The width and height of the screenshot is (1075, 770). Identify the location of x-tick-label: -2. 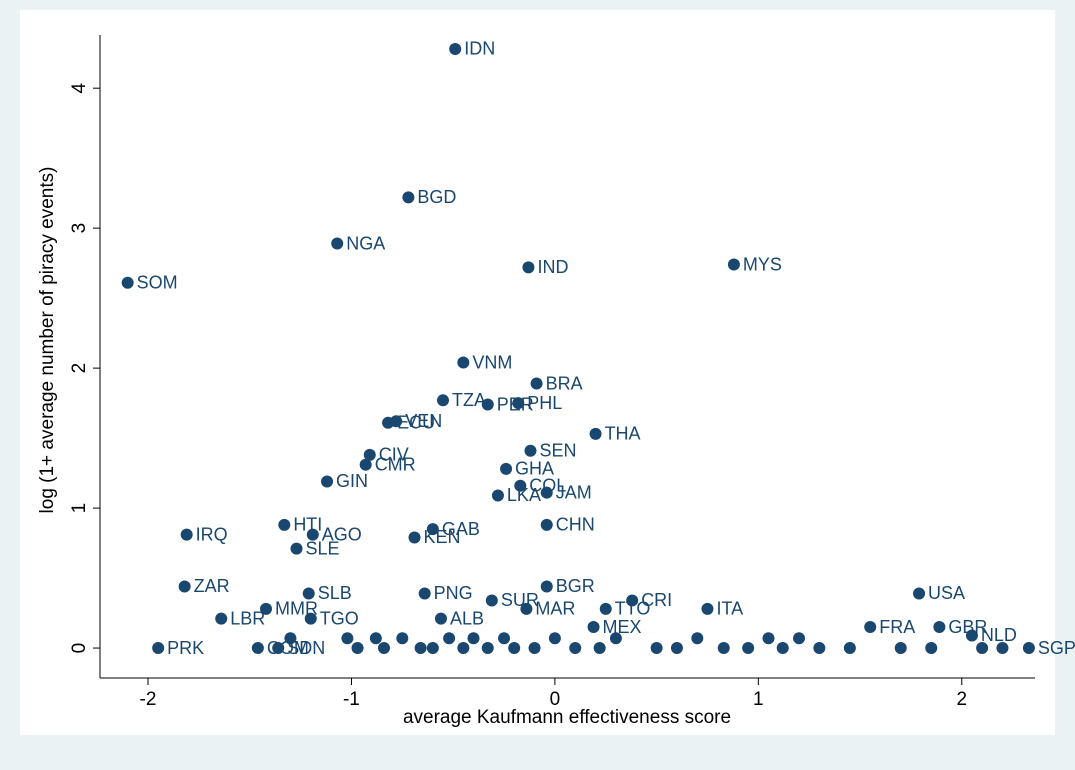
(148, 699).